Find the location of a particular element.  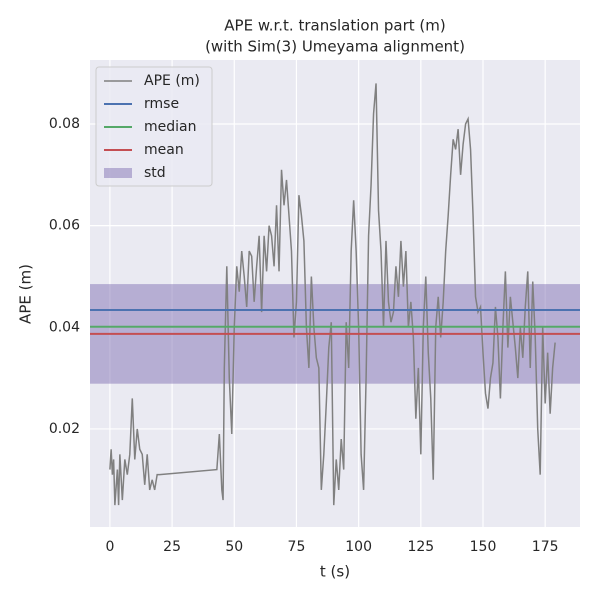

legend-box is located at coordinates (154, 126).